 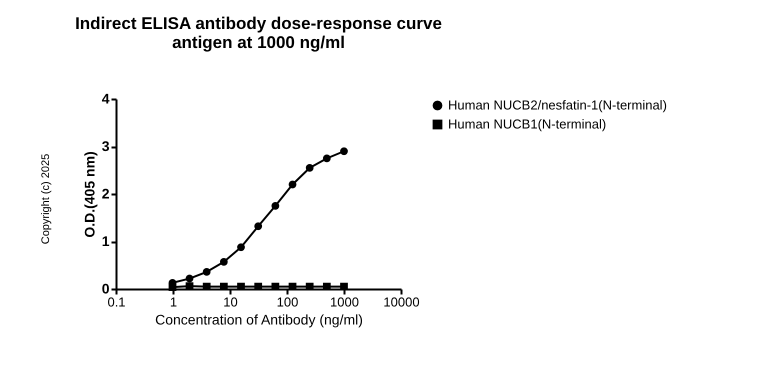 What do you see at coordinates (344, 302) in the screenshot?
I see `x-tick-label: 1000` at bounding box center [344, 302].